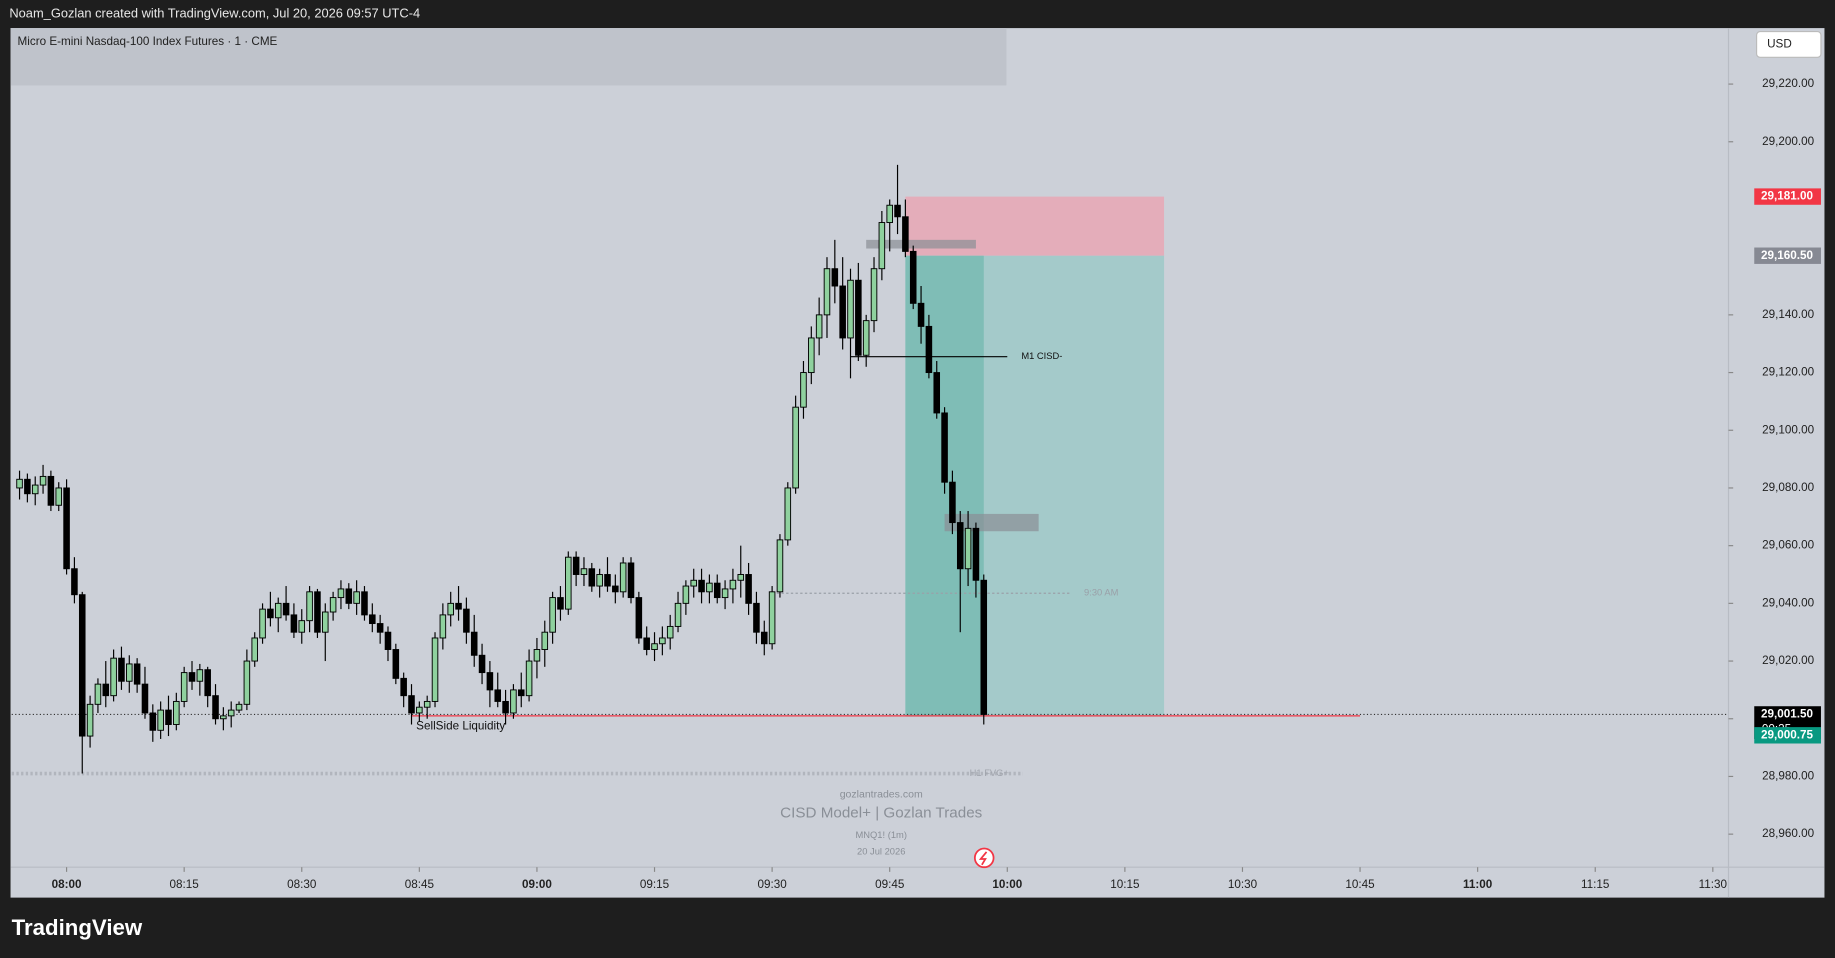 Image resolution: width=1835 pixels, height=958 pixels. What do you see at coordinates (1788, 141) in the screenshot?
I see `y-tick-label: 29,200.00` at bounding box center [1788, 141].